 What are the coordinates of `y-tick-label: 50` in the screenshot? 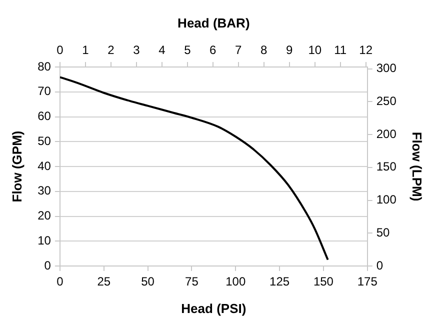 It's located at (45, 141).